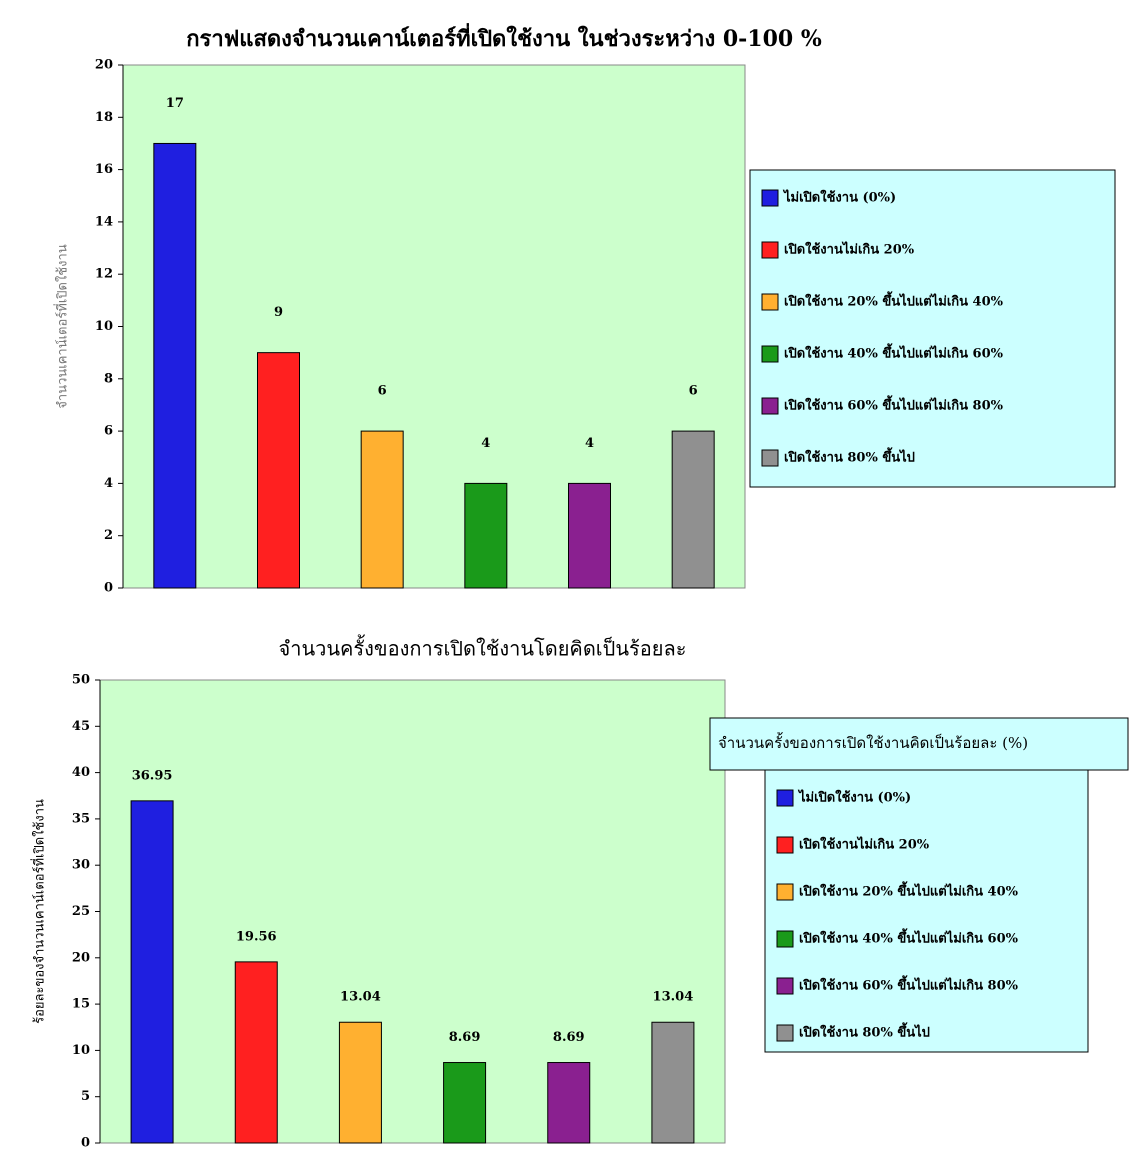 Image resolution: width=1131 pixels, height=1150 pixels. I want to click on data-label: 19.56, so click(256, 936).